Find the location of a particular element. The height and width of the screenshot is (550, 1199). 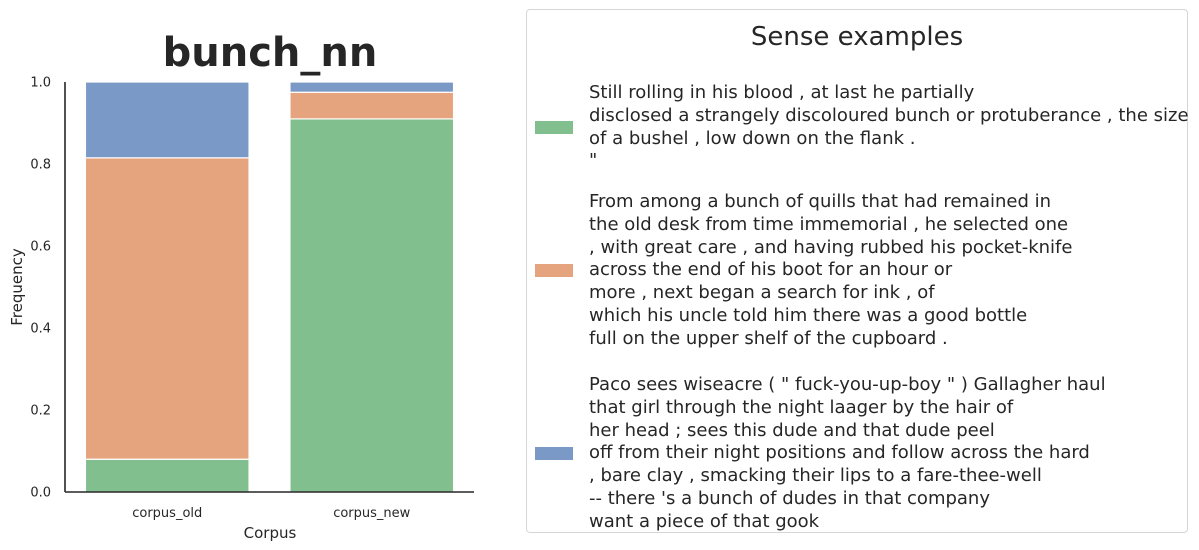

y-tick-label: 0.6 is located at coordinates (40, 247).